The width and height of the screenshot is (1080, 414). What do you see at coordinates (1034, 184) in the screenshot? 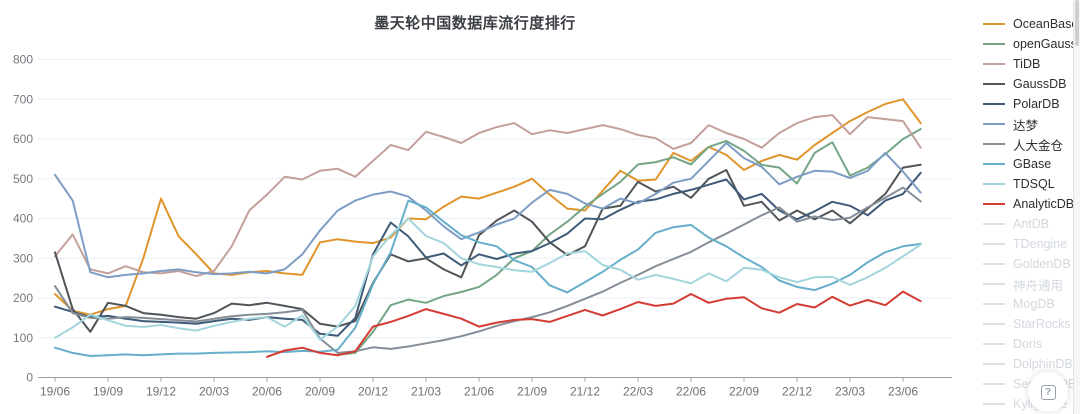
I see `legend-label: TDSQL` at bounding box center [1034, 184].